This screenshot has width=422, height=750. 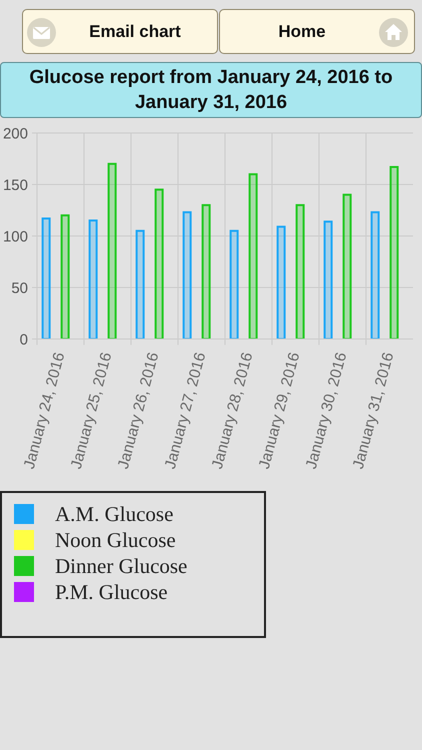 What do you see at coordinates (19, 288) in the screenshot?
I see `y-tick-label: 50` at bounding box center [19, 288].